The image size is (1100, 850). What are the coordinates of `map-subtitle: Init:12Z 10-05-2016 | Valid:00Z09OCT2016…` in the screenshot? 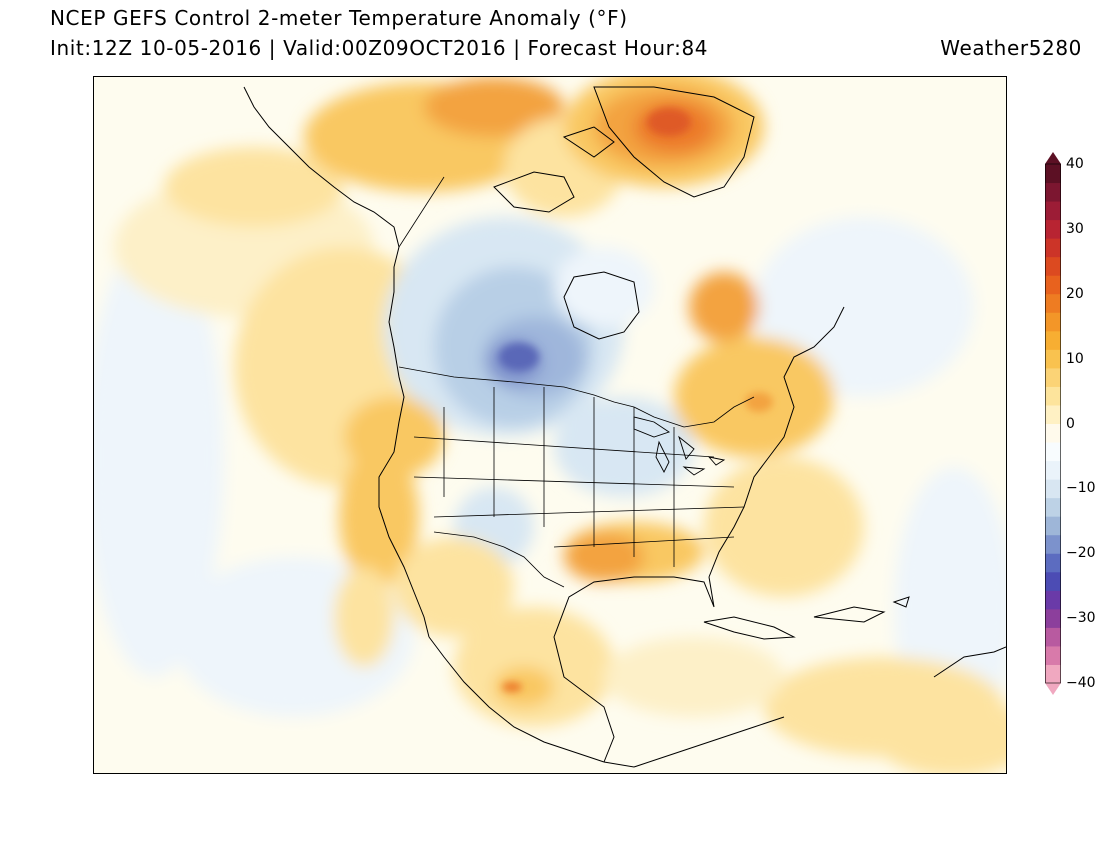 It's located at (379, 48).